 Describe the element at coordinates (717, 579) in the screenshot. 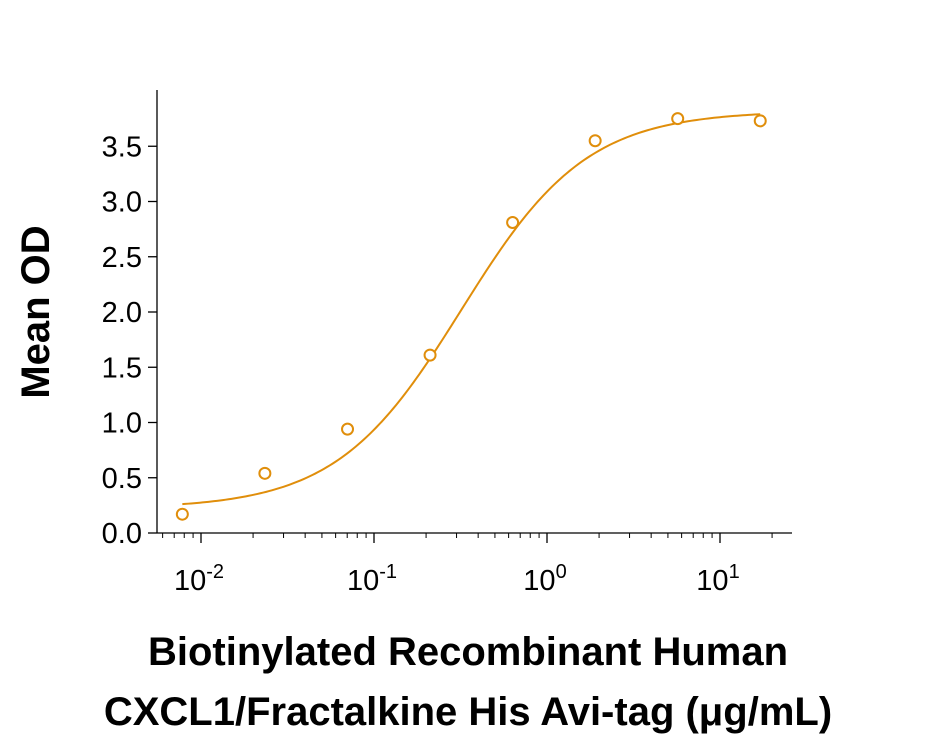

I see `x-tick-label: 10¹` at that location.